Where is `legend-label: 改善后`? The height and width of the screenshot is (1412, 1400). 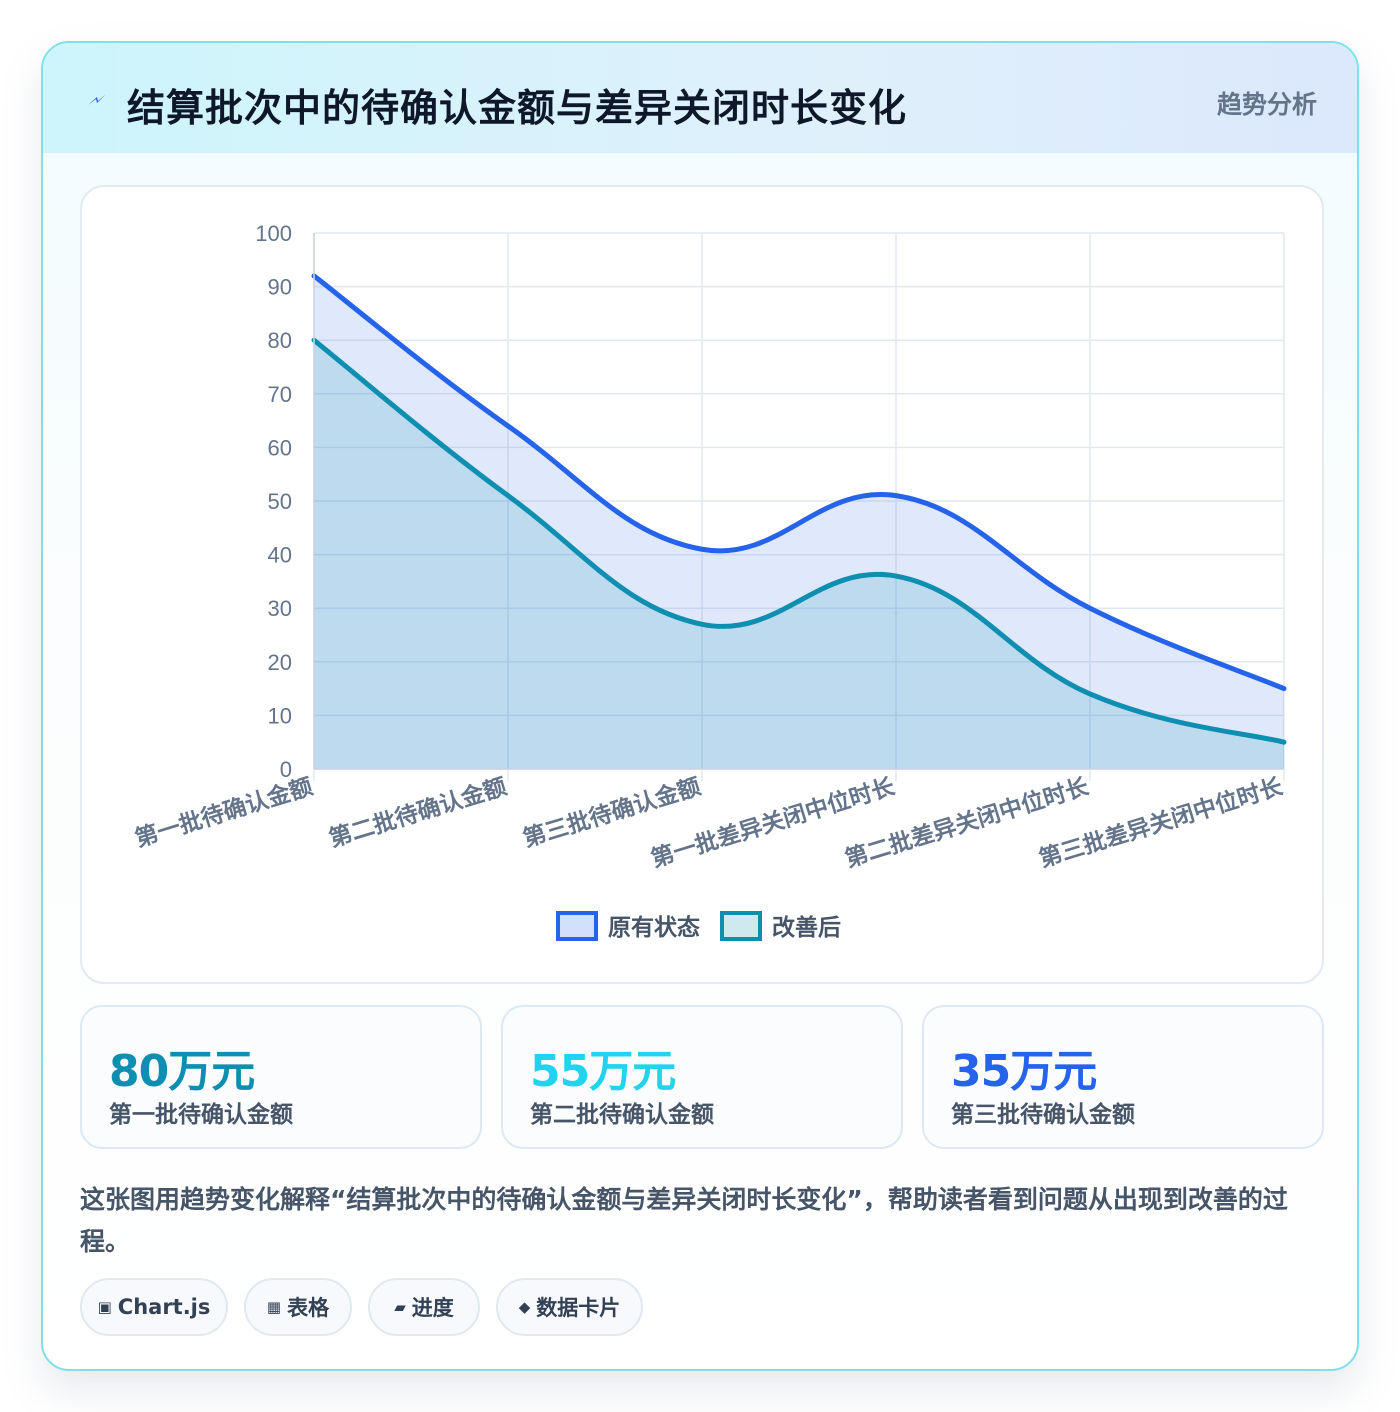
legend-label: 改善后 is located at coordinates (806, 927).